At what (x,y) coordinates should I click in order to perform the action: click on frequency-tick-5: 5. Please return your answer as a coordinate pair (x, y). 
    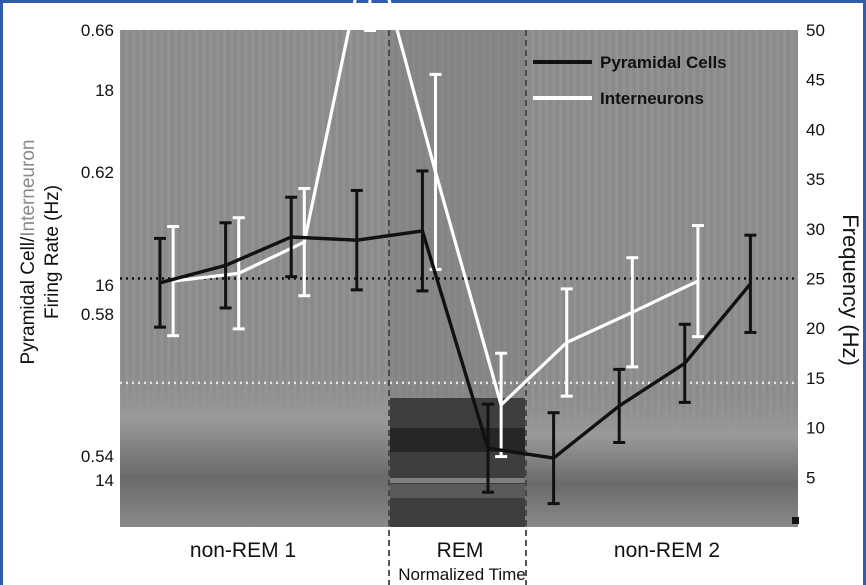
    Looking at the image, I should click on (810, 477).